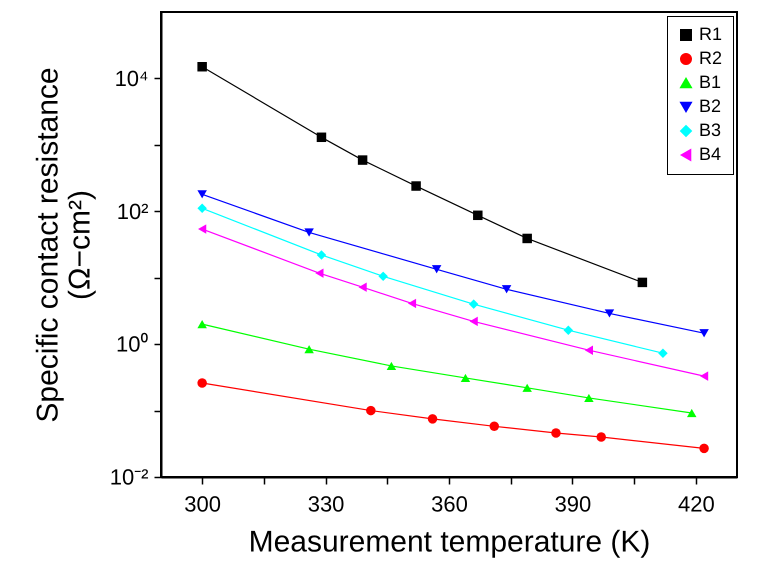 This screenshot has height=569, width=765. What do you see at coordinates (449, 504) in the screenshot?
I see `x-tick-label: 360` at bounding box center [449, 504].